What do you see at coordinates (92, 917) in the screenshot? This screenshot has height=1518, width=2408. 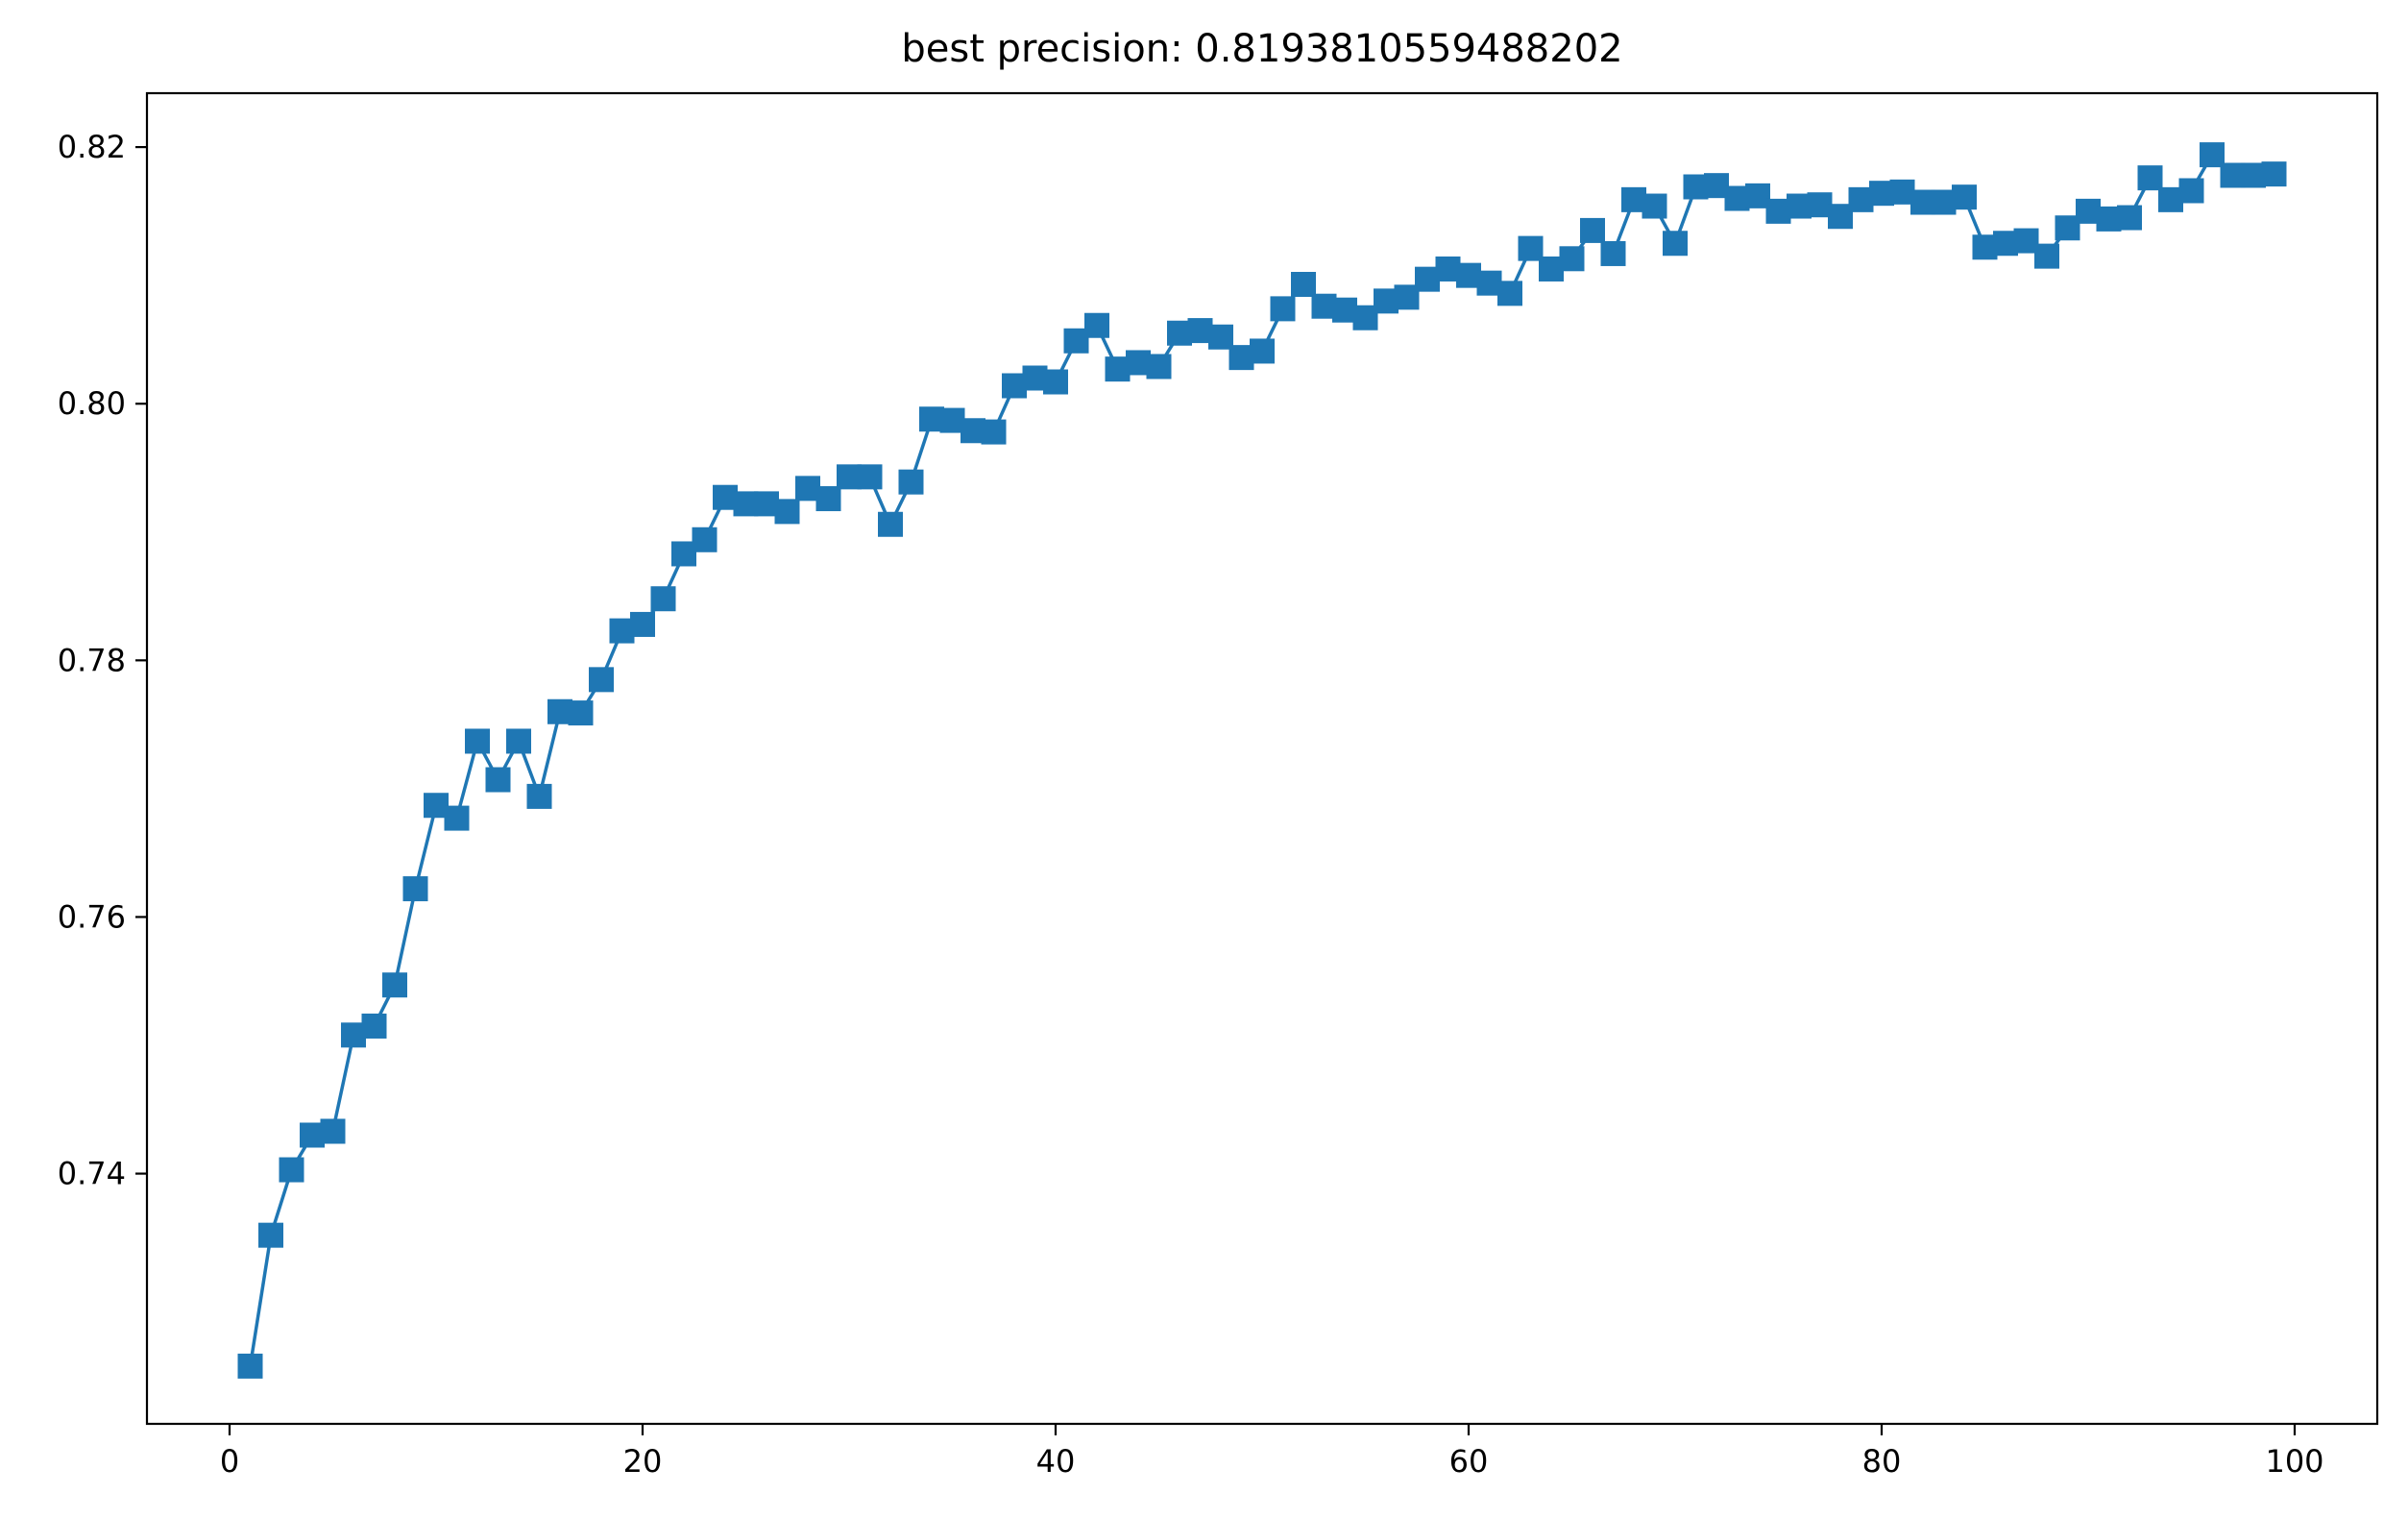 I see `y-tick-label: 0.76` at bounding box center [92, 917].